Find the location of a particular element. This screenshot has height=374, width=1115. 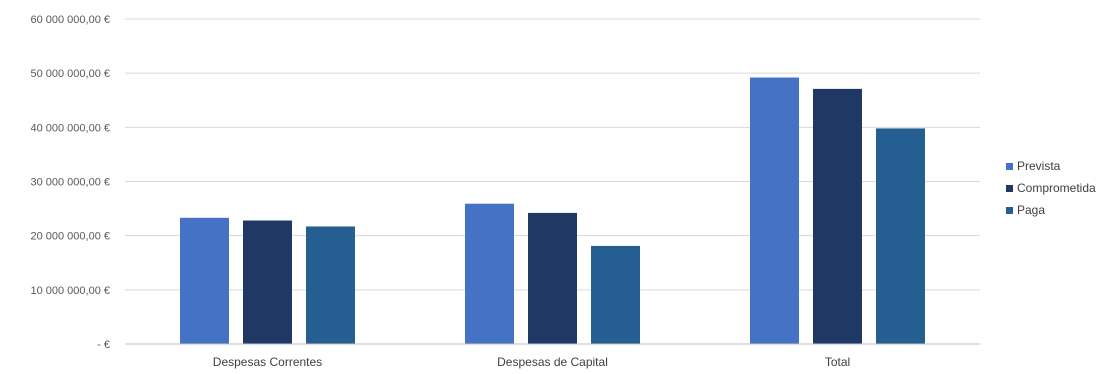

legend-label-comprometida: Comprometida is located at coordinates (1056, 188).